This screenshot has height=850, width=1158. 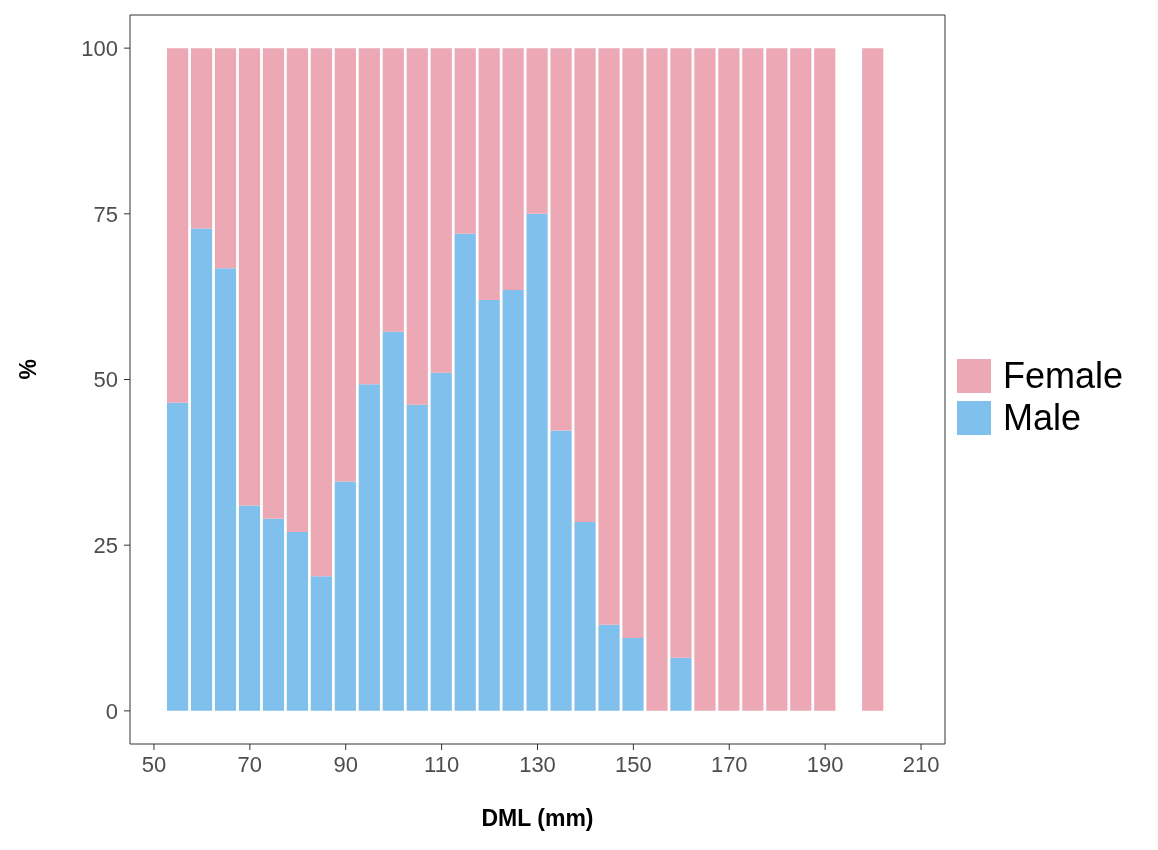 What do you see at coordinates (105, 380) in the screenshot?
I see `y-tick-label: 50` at bounding box center [105, 380].